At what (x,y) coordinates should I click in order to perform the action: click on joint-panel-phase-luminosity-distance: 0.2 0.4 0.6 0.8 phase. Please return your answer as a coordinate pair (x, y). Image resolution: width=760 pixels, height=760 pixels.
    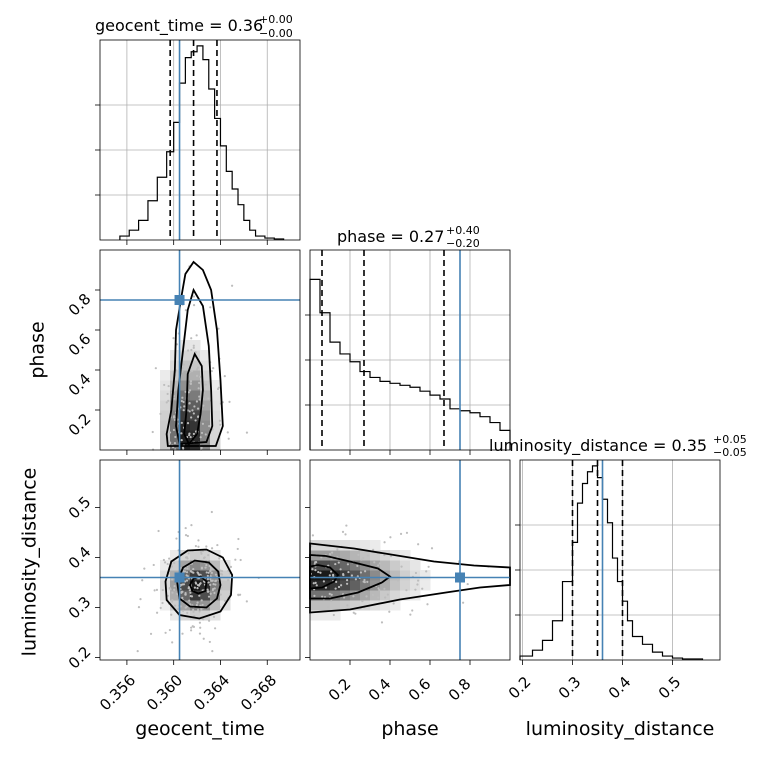
    Looking at the image, I should click on (408, 599).